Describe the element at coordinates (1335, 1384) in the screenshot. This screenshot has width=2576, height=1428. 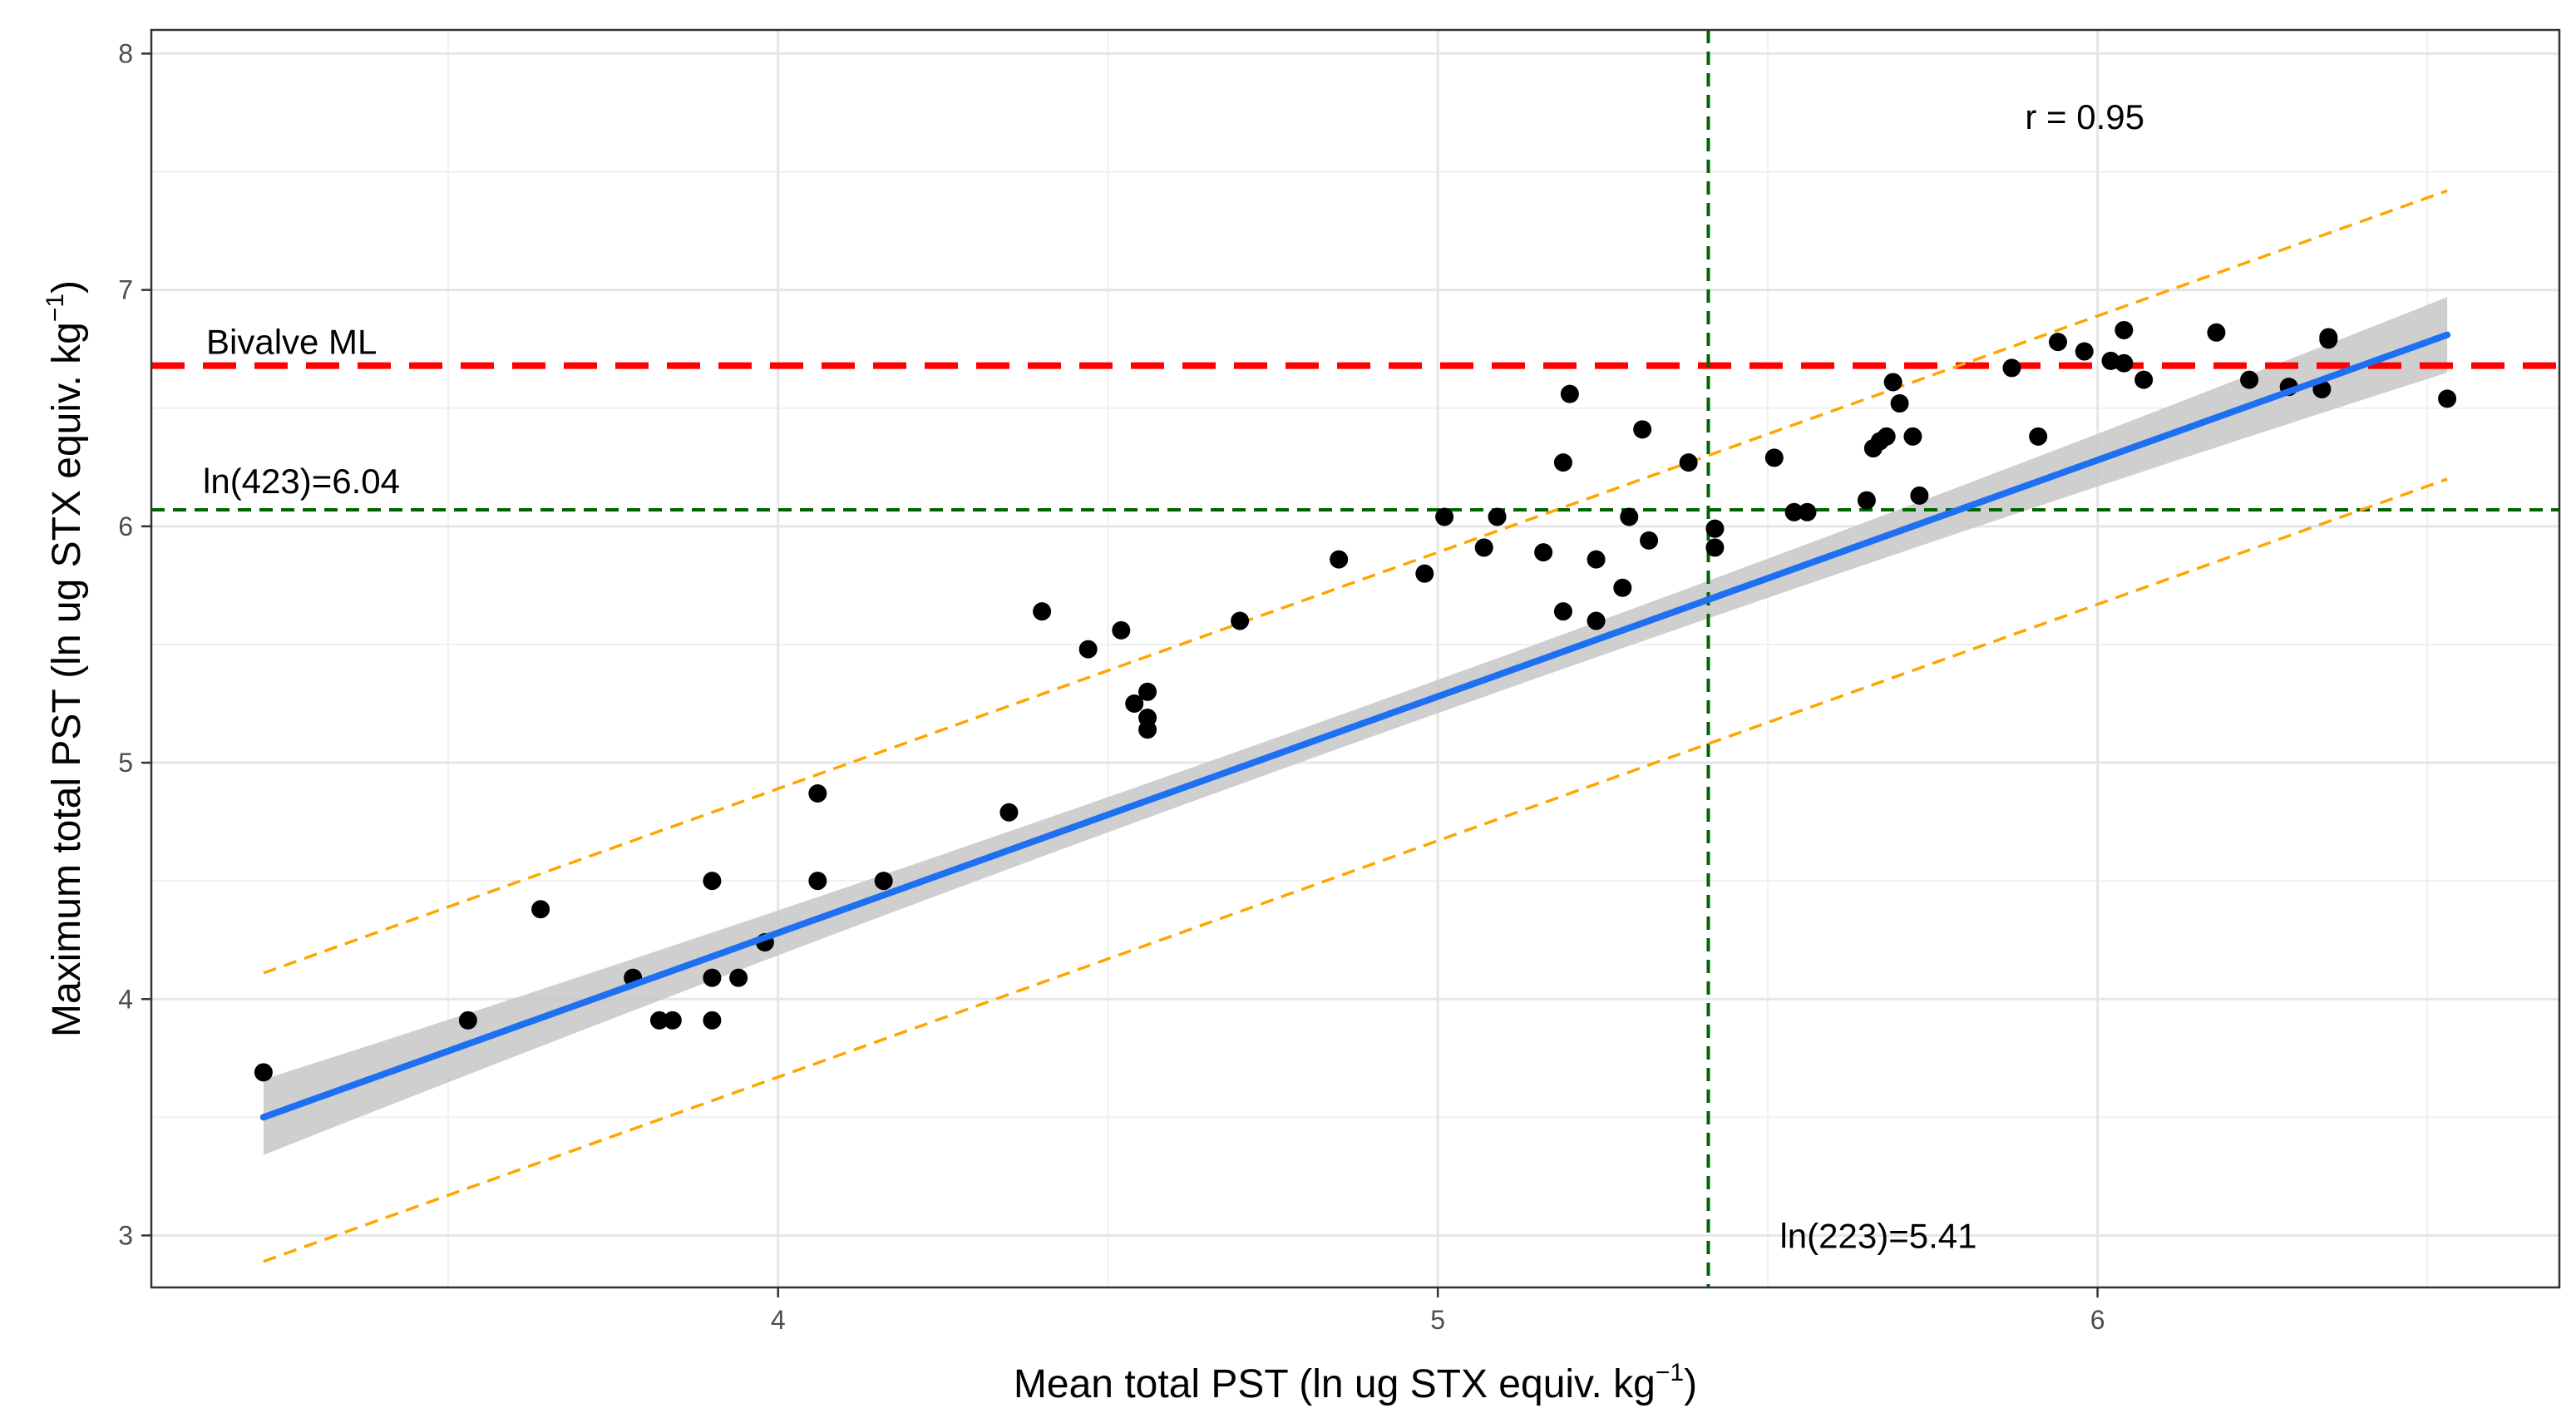
I see `x-axis-title-main: Mean total PST (ln ug STX equiv. kg` at that location.